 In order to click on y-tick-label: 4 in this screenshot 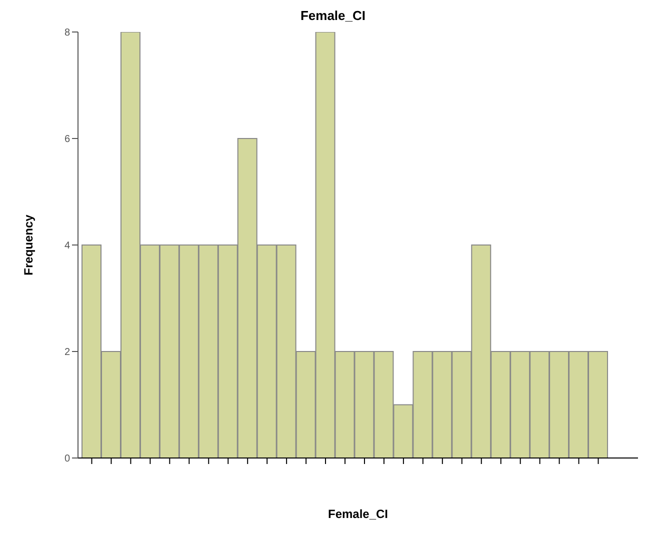, I will do `click(67, 246)`.